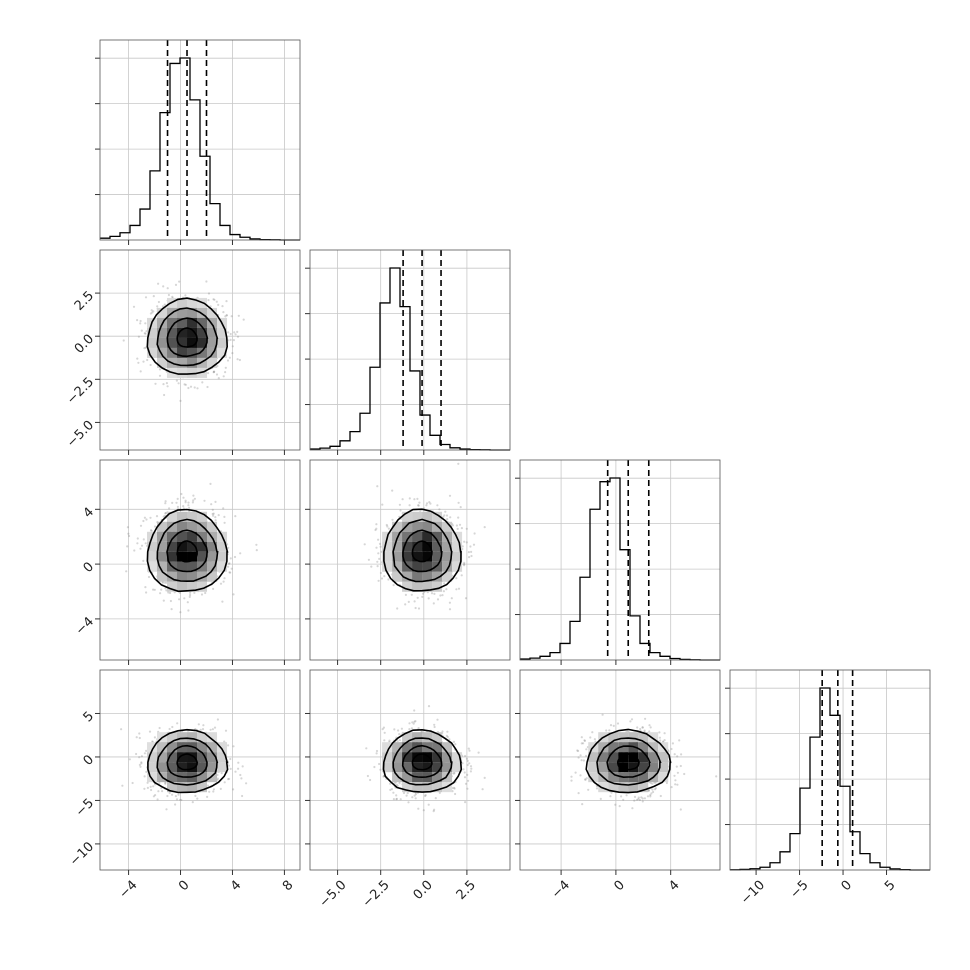 This screenshot has width=970, height=970. I want to click on x-tick-label: 0.0, so click(423, 890).